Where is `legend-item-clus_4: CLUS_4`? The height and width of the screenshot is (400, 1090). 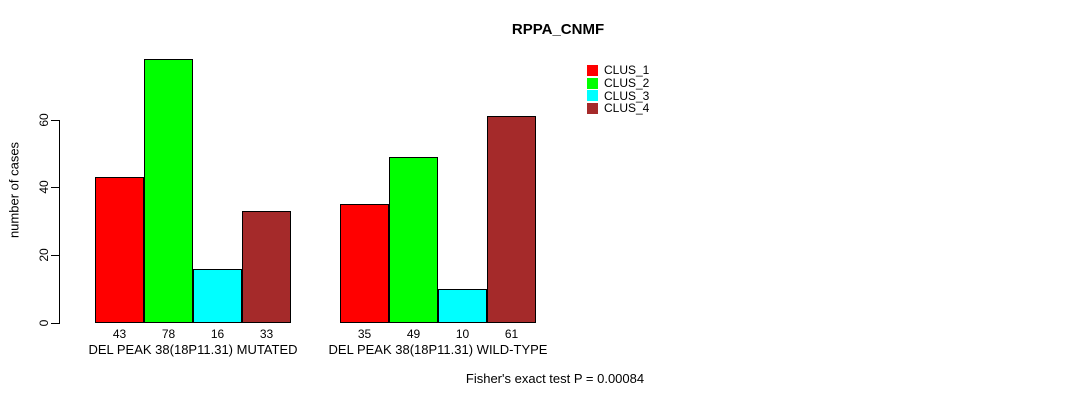
legend-item-clus_4: CLUS_4 is located at coordinates (618, 108).